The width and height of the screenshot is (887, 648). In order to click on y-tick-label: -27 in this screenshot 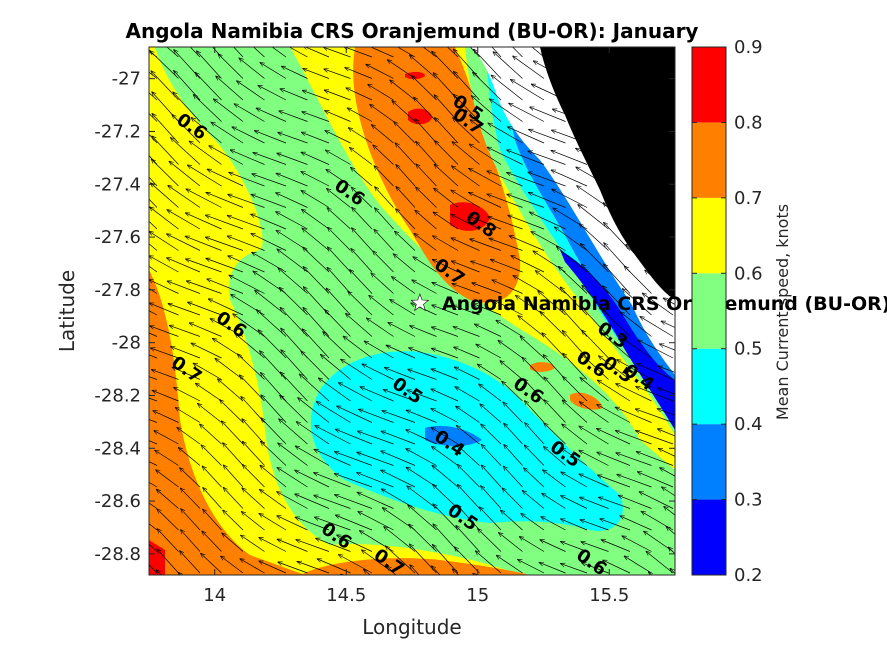, I will do `click(126, 79)`.